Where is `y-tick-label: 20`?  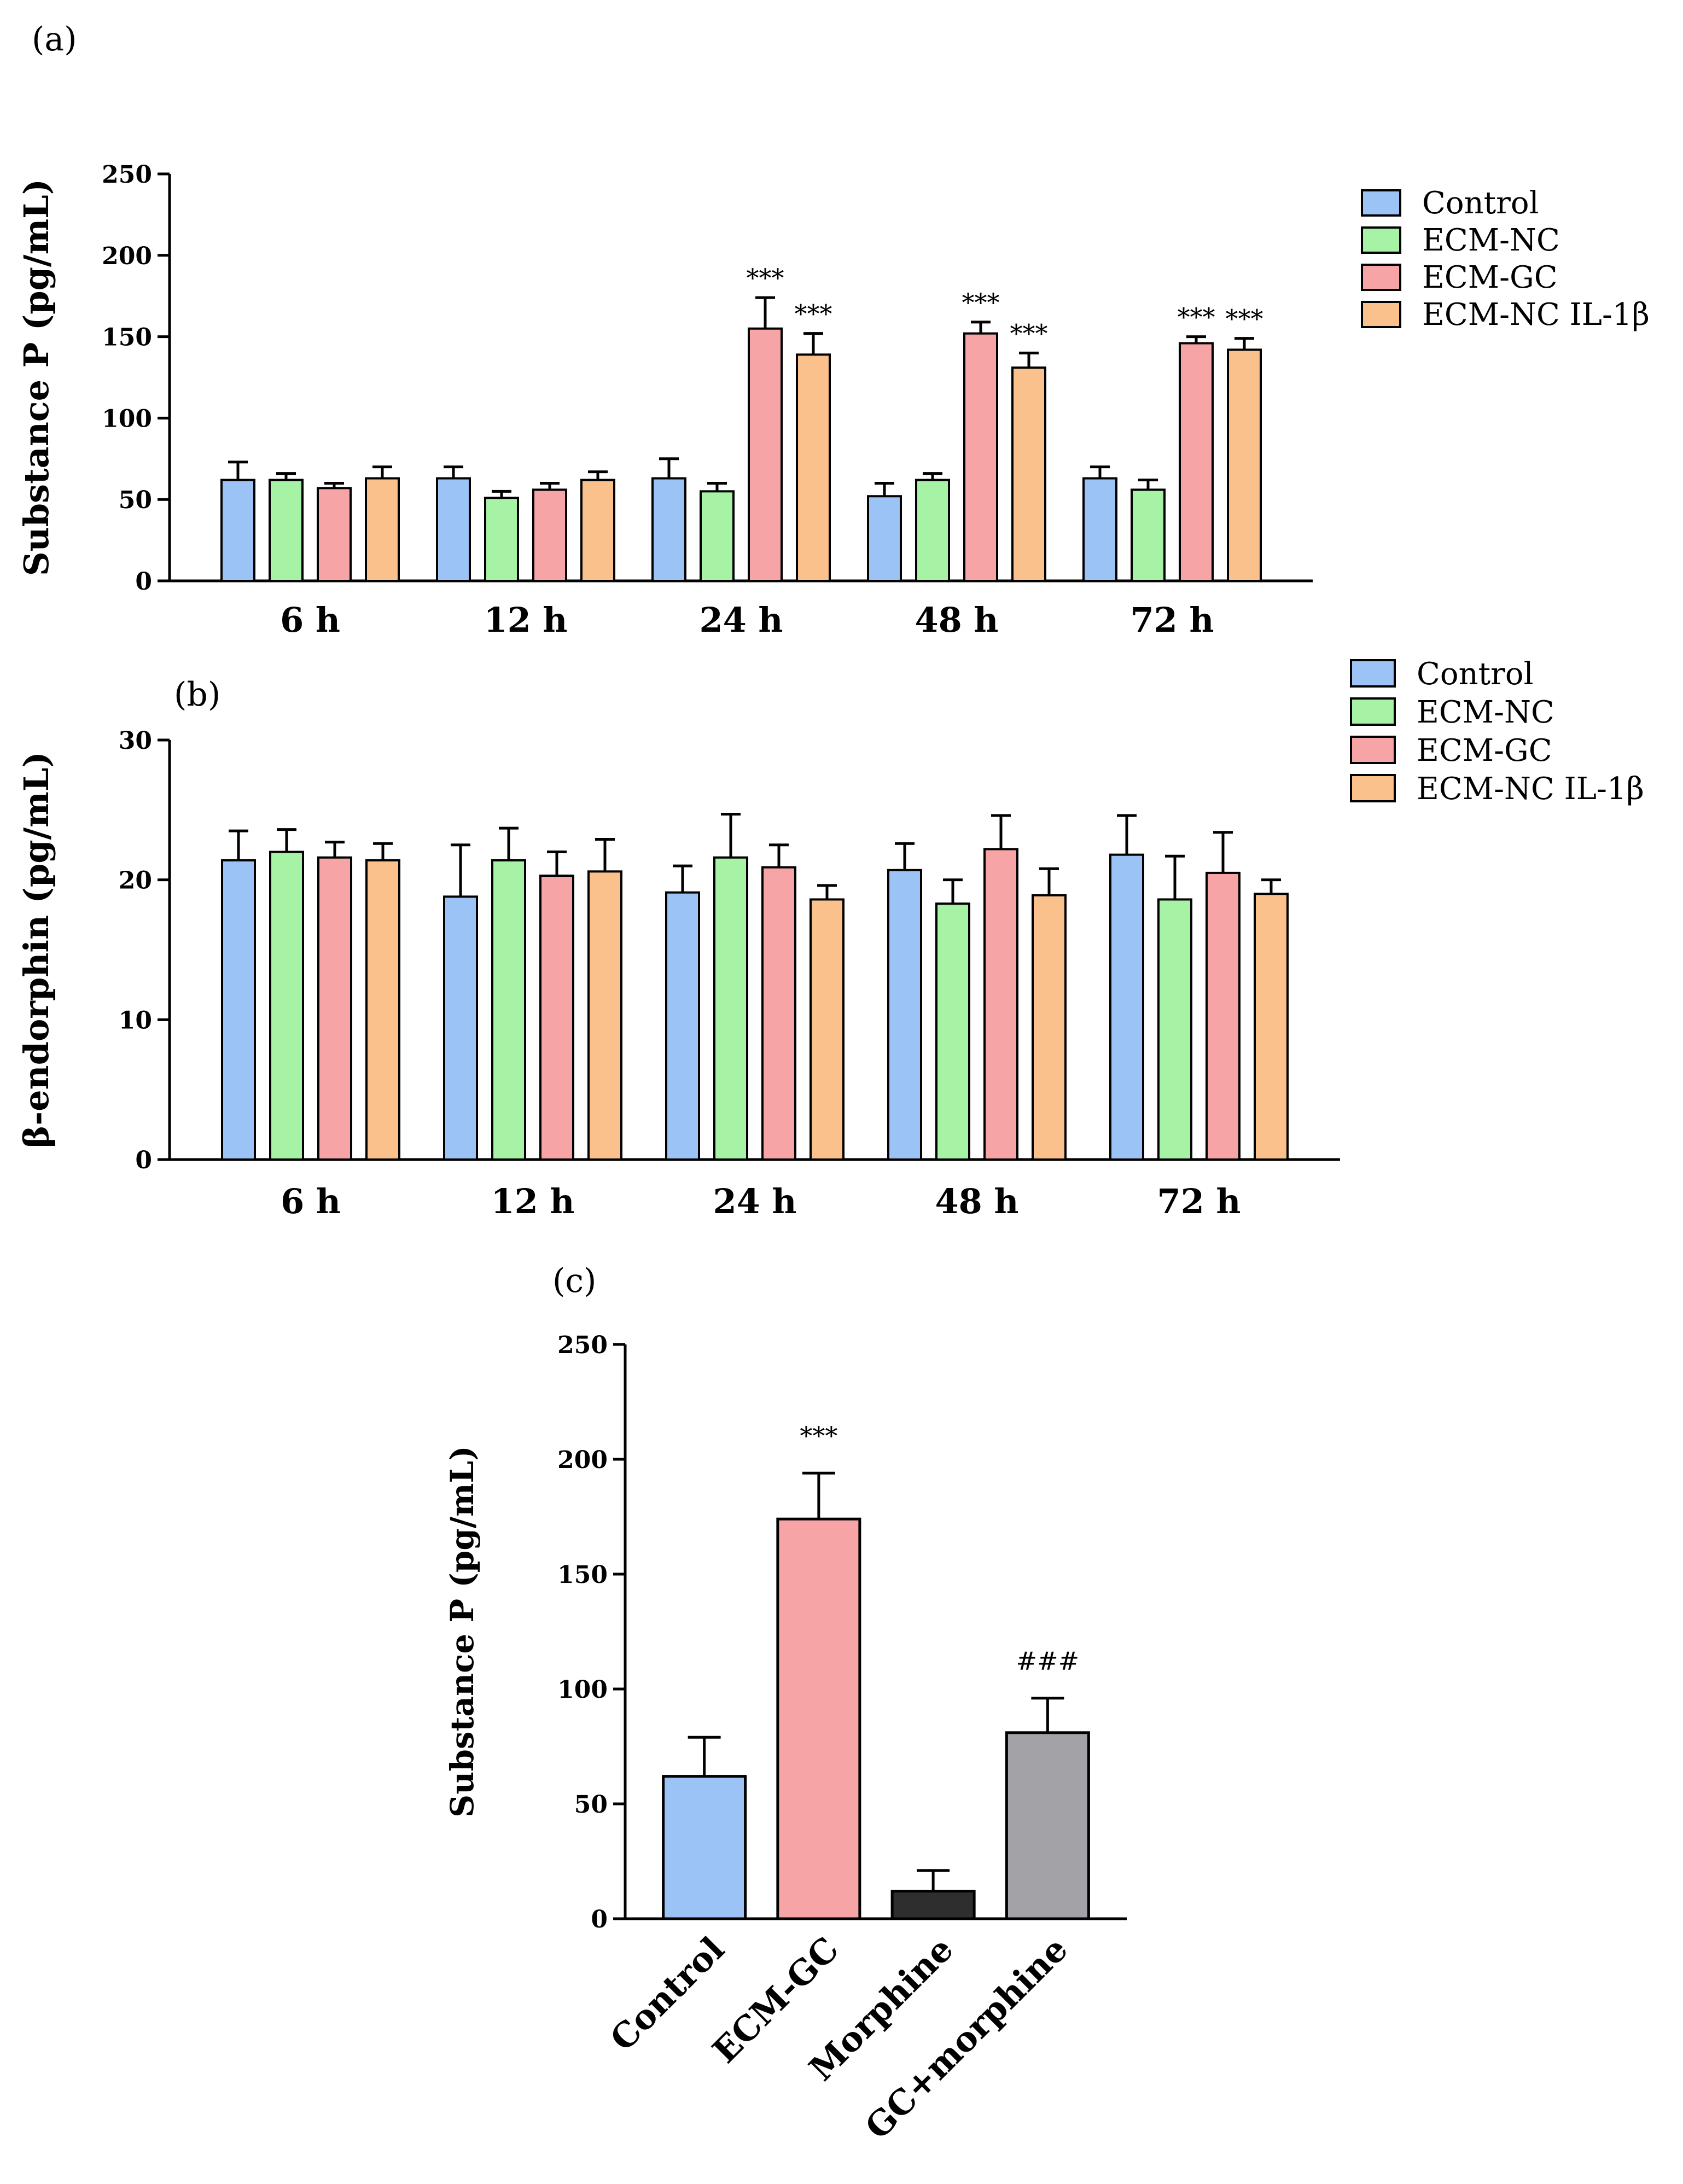
y-tick-label: 20 is located at coordinates (136, 881).